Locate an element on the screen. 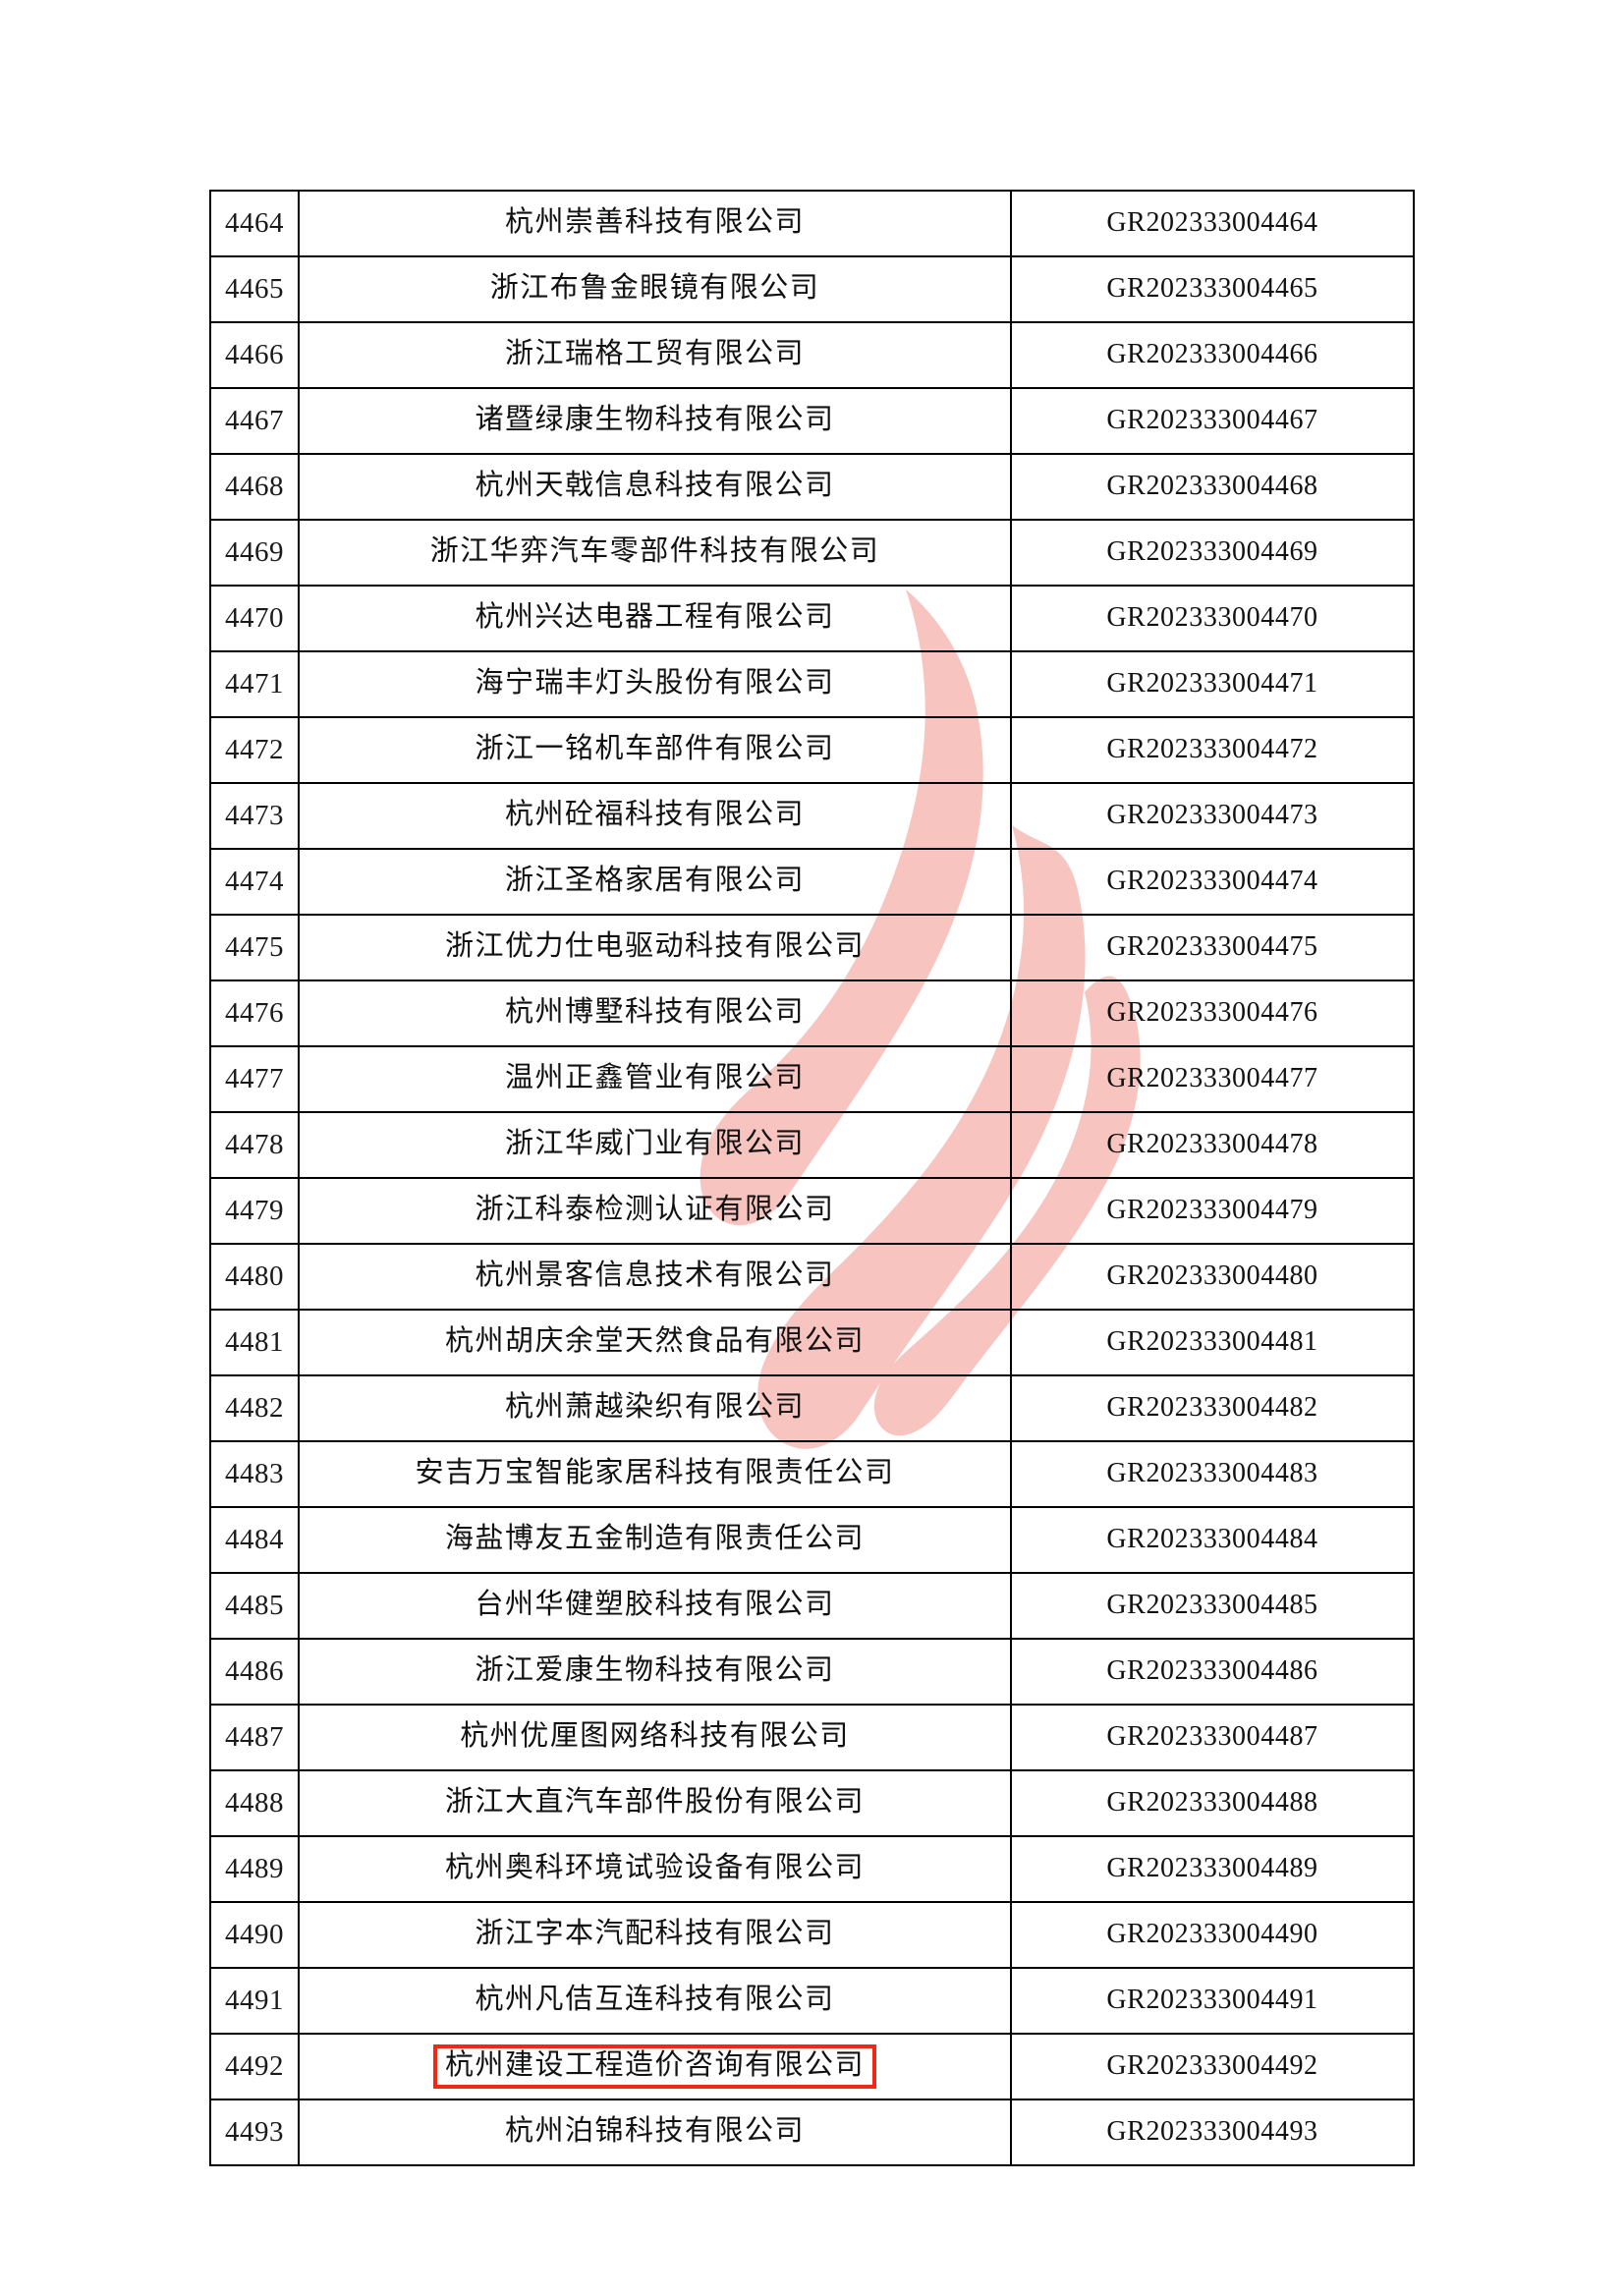  company-name-text: 杭州博墅科技有限公司 is located at coordinates (654, 1012).